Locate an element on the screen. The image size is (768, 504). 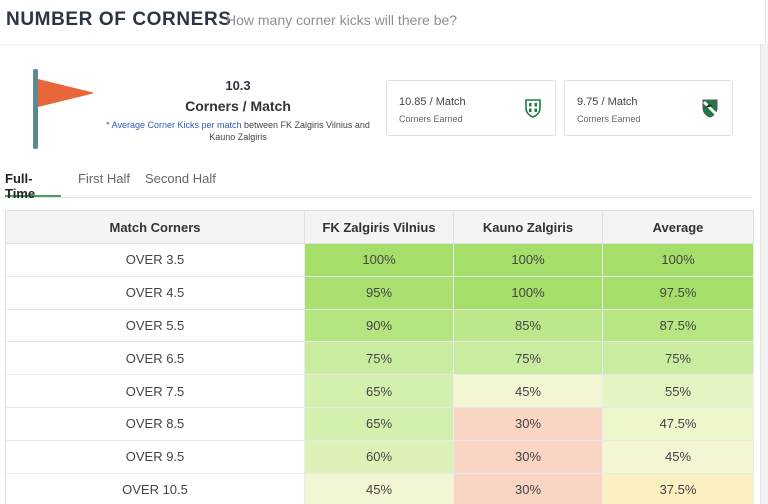
average-pct-cell: 37.5% is located at coordinates (678, 488).